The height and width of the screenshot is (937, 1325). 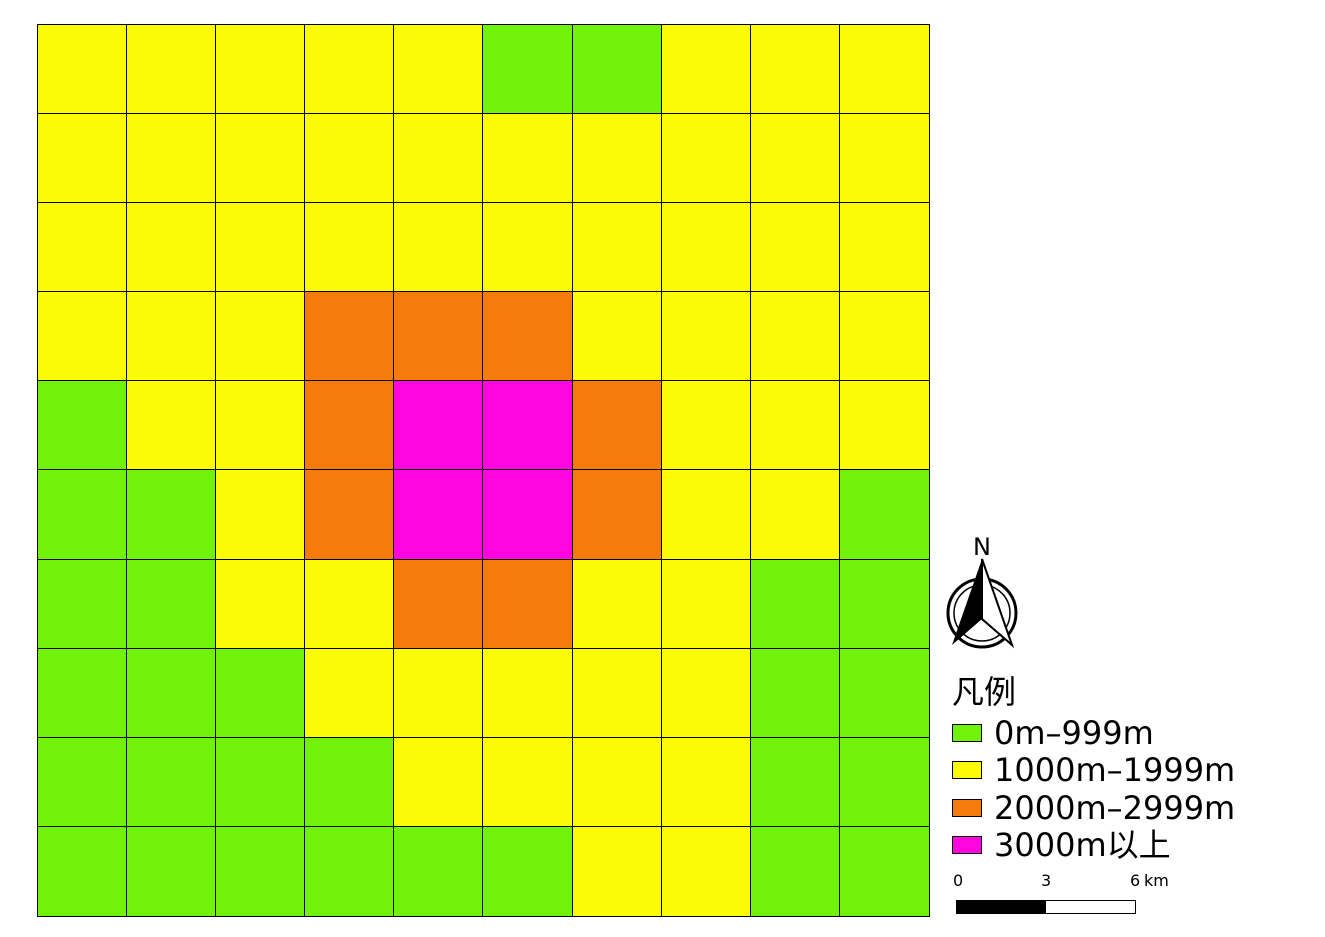 I want to click on legend-item-label: 0m–999m, so click(x=1074, y=732).